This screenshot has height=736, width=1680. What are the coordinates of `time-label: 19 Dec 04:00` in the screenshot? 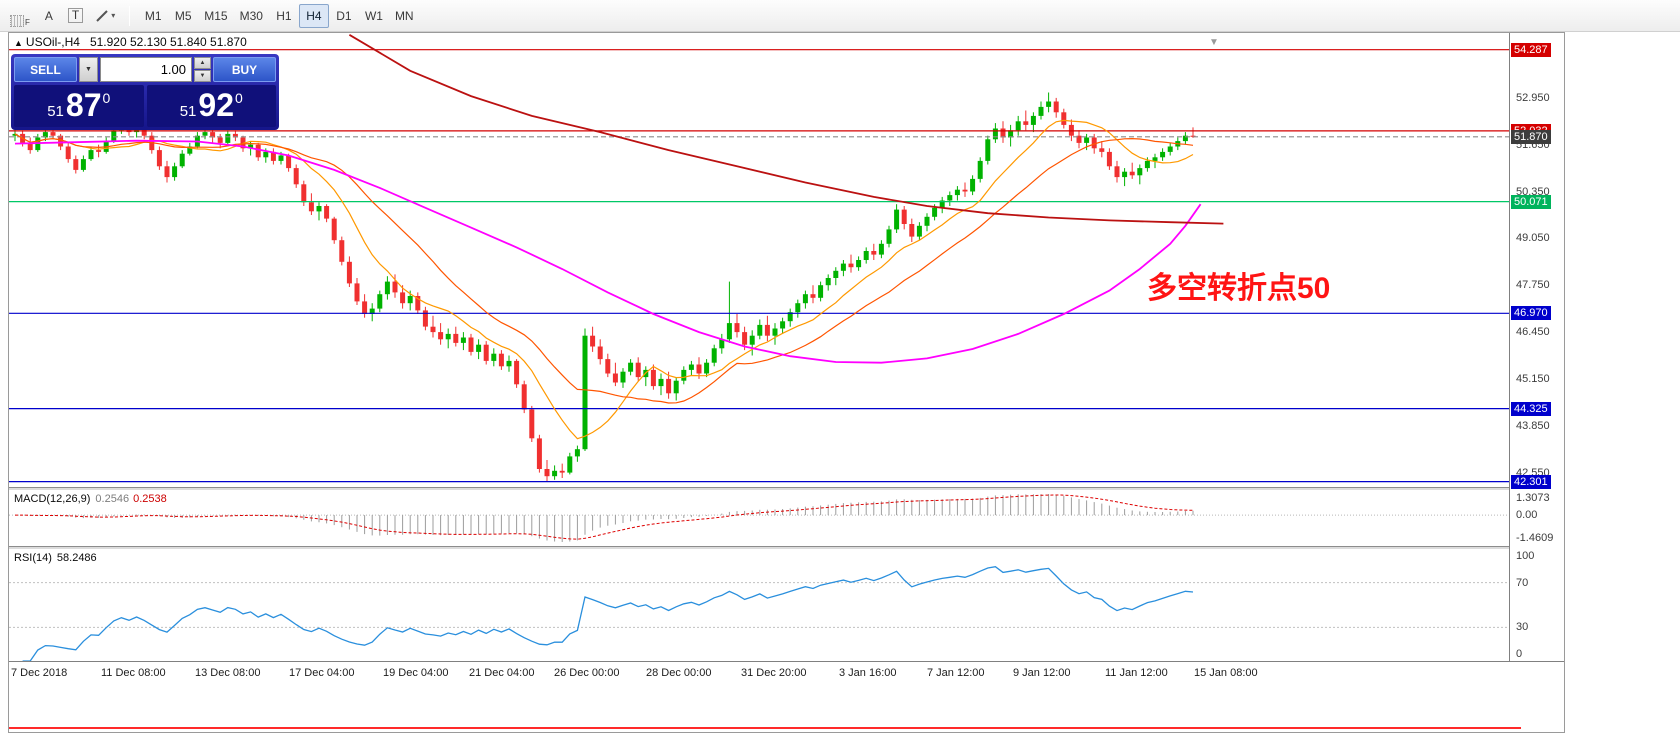 It's located at (416, 673).